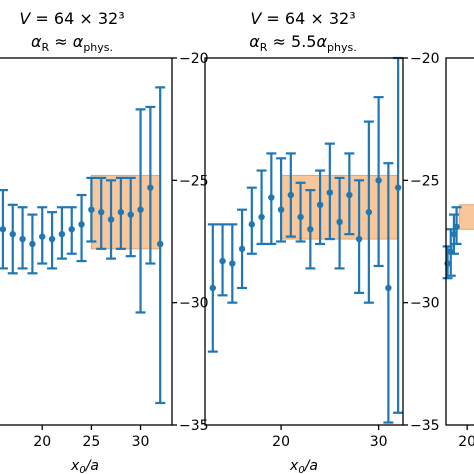 The image size is (474, 474). What do you see at coordinates (72, 43) in the screenshot?
I see `chart-title-line2: αR​ ≈ αphys.​` at bounding box center [72, 43].